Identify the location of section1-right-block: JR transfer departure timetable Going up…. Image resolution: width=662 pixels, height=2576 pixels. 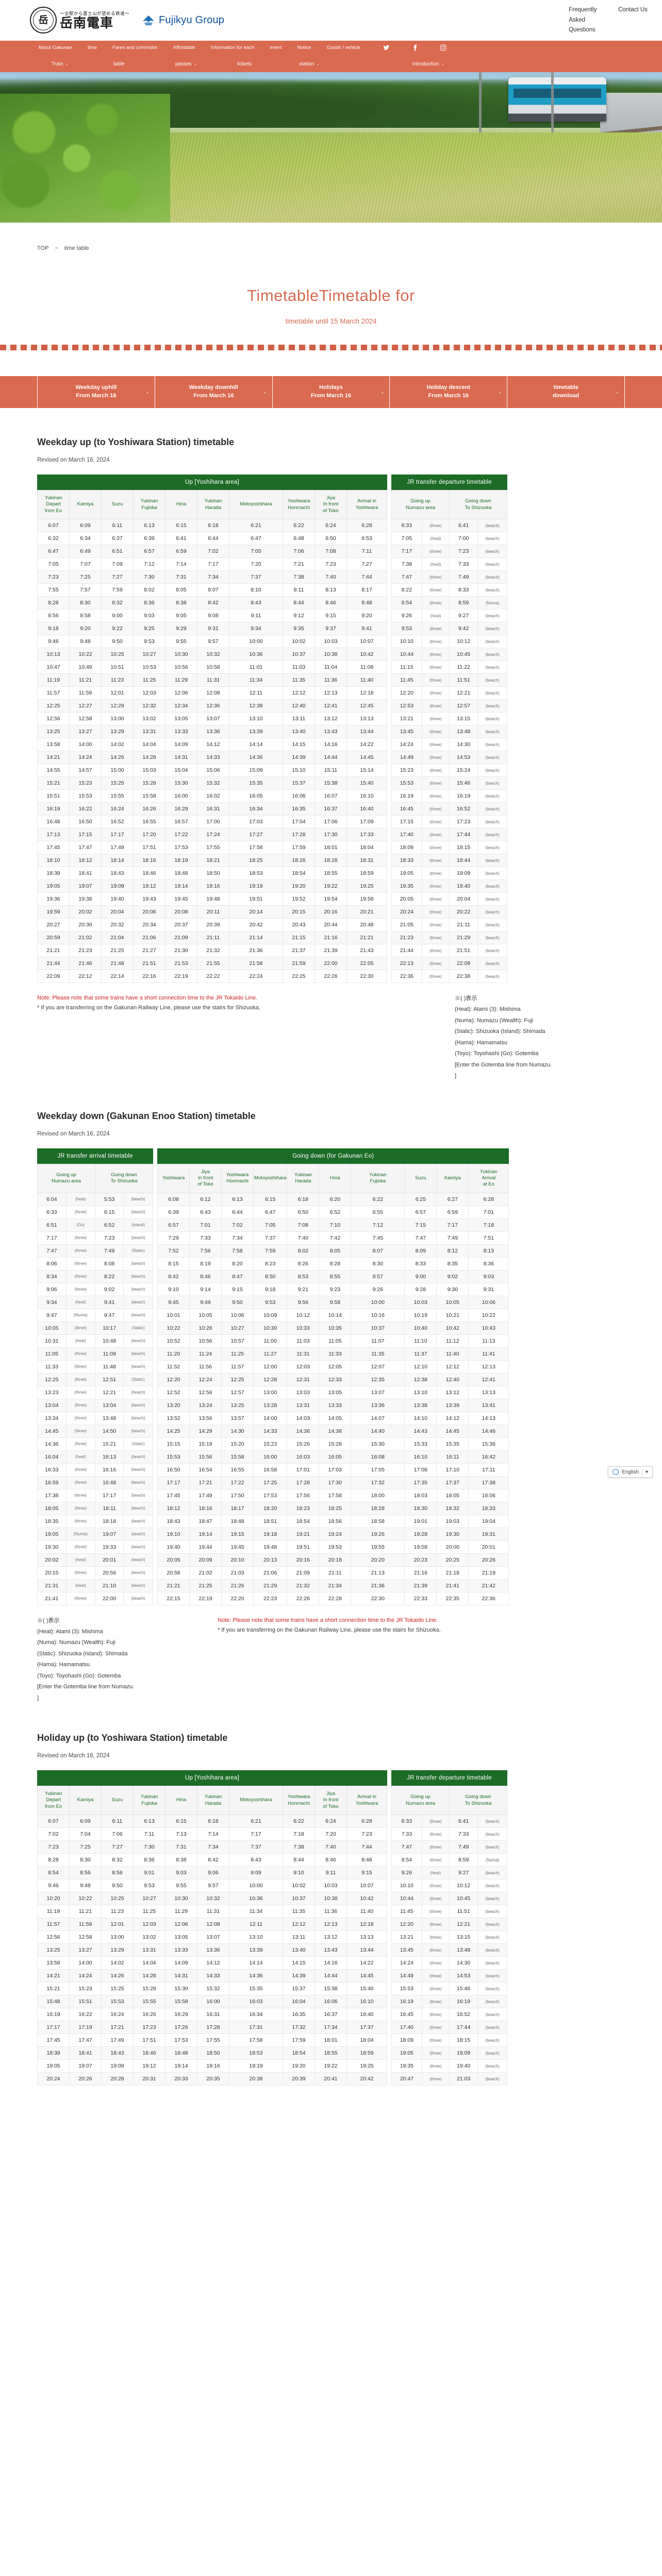
(449, 728).